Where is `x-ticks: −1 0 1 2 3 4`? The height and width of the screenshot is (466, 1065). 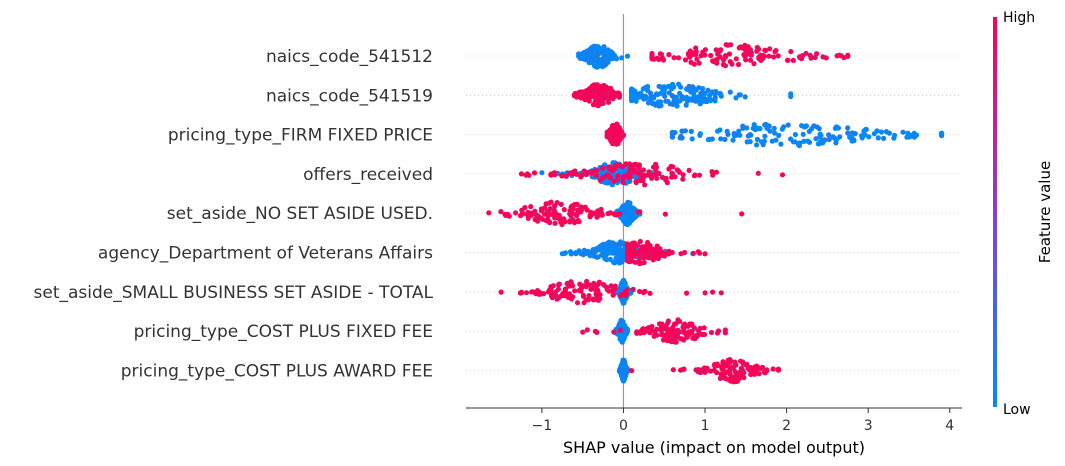 x-ticks: −1 0 1 2 3 4 is located at coordinates (743, 421).